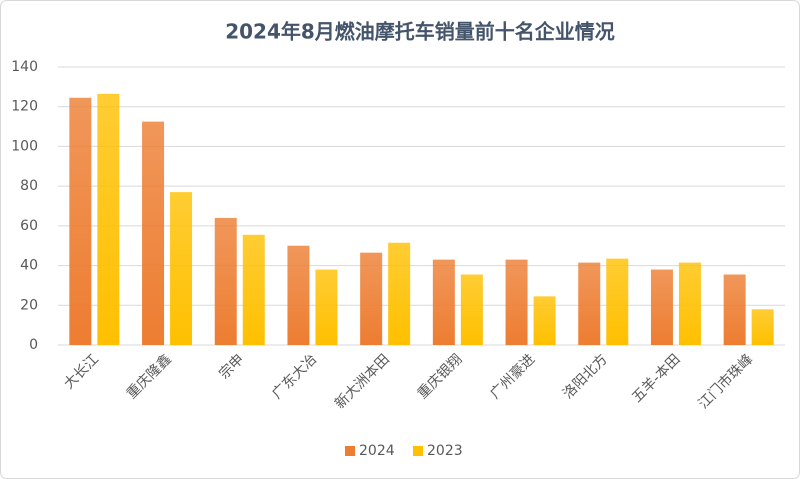 This screenshot has width=800, height=479. Describe the element at coordinates (24, 67) in the screenshot. I see `y-tick-label: 140` at that location.